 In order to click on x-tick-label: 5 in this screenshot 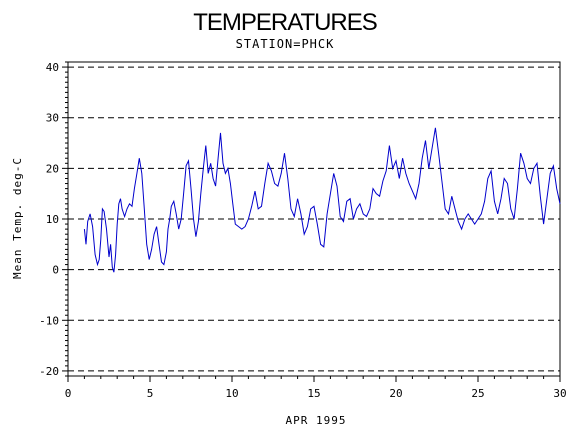, I will do `click(150, 393)`.